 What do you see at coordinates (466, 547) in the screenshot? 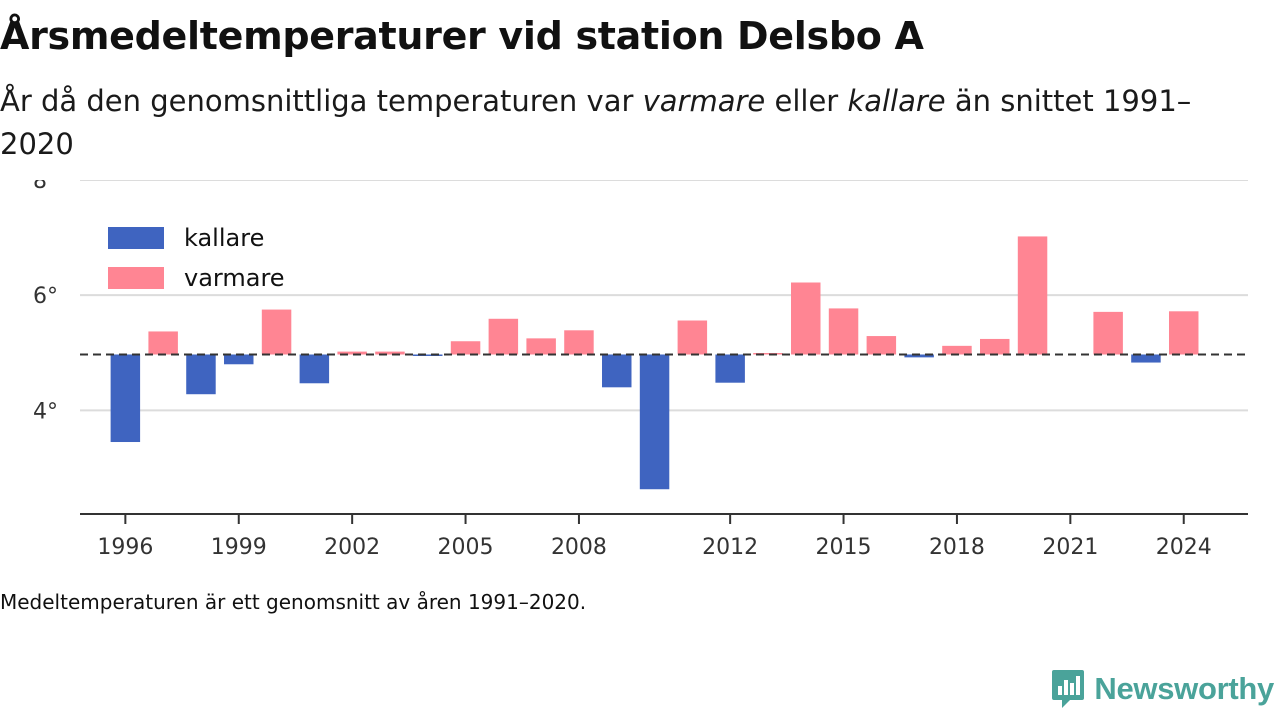
I see `x-tick-label: 2005` at bounding box center [466, 547].